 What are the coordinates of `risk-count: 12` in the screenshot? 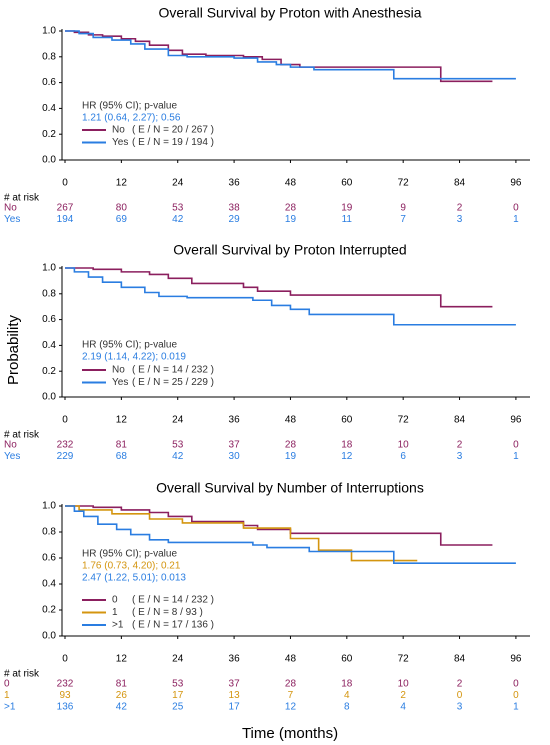 It's located at (347, 456).